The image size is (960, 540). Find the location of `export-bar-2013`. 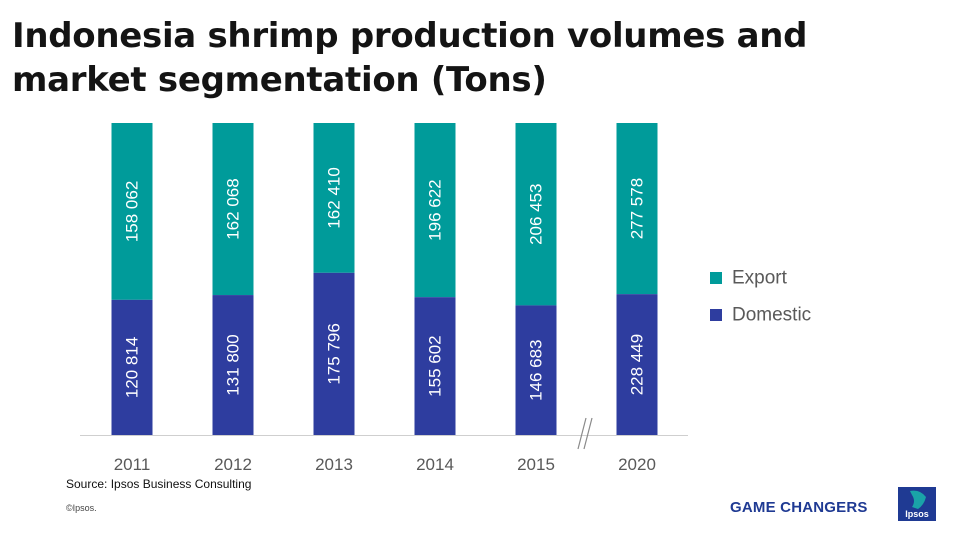

export-bar-2013 is located at coordinates (334, 198).